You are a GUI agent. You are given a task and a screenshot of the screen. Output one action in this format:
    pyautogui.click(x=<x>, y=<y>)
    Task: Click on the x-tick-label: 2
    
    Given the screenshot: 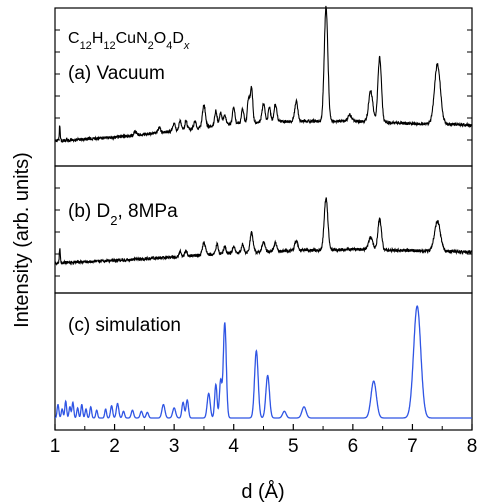 What is the action you would take?
    pyautogui.click(x=114, y=446)
    